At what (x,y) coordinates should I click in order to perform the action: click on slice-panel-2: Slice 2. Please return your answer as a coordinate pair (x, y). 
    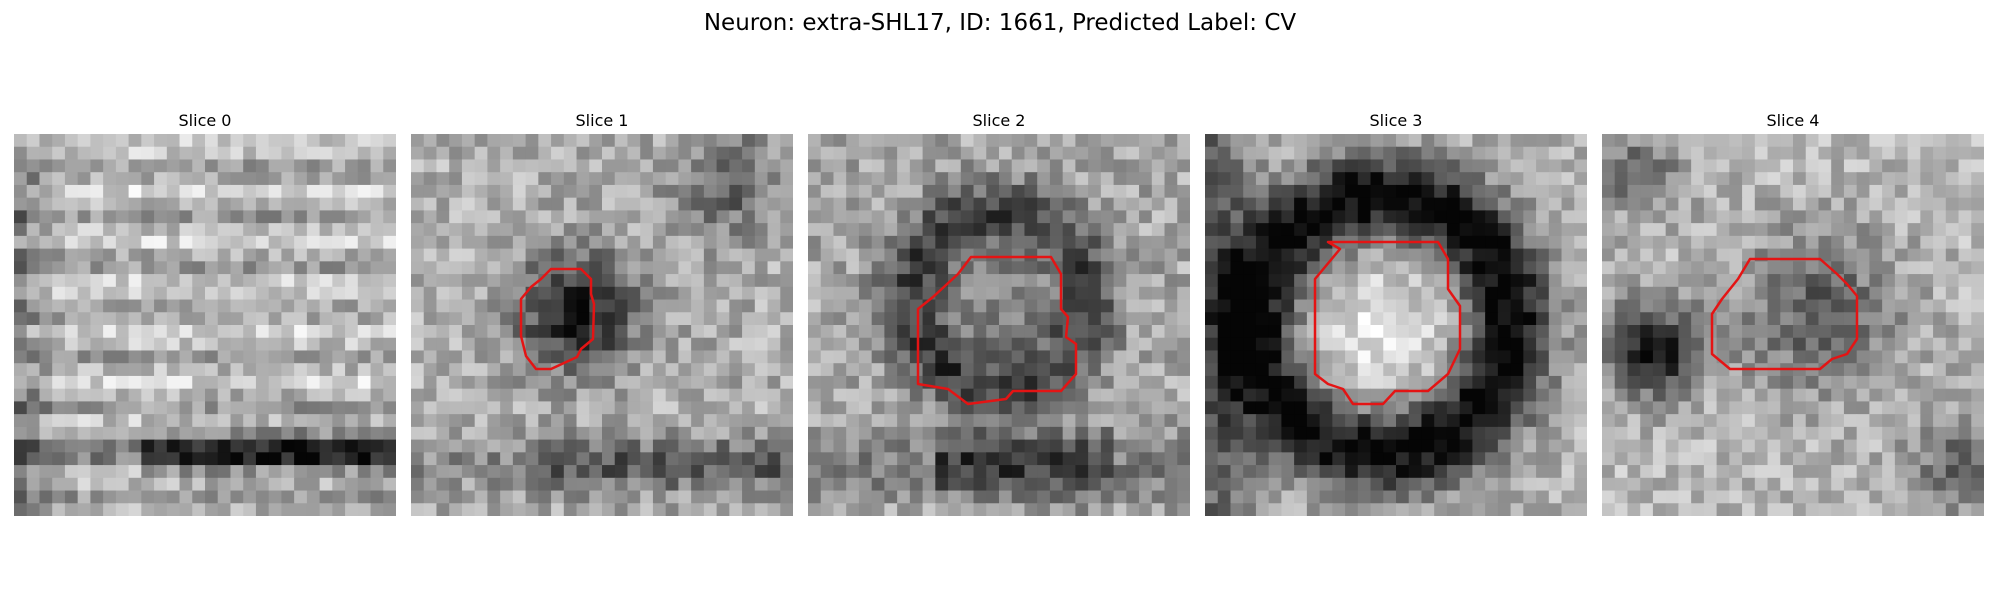
    Looking at the image, I should click on (999, 312).